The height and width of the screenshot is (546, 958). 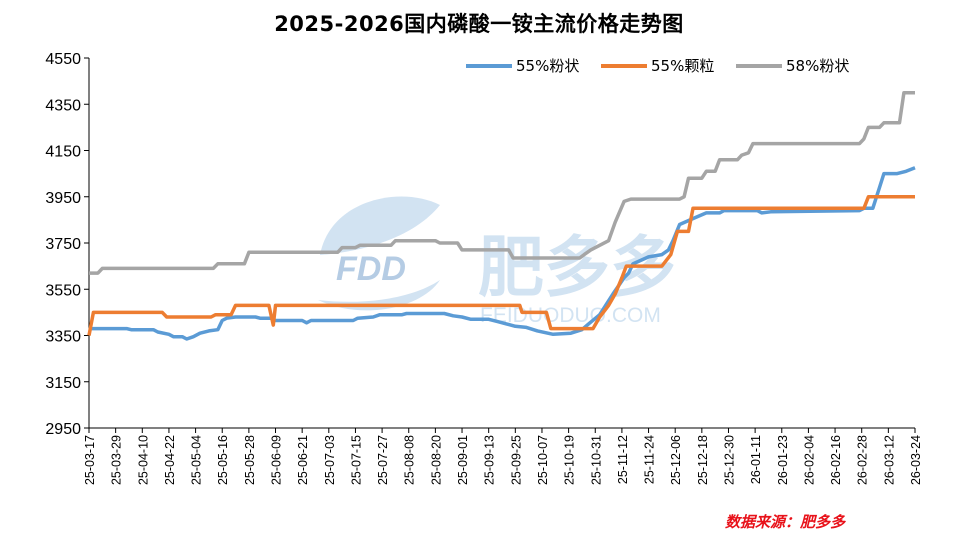 What do you see at coordinates (623, 459) in the screenshot?
I see `x-tick-label: 25-11-12` at bounding box center [623, 459].